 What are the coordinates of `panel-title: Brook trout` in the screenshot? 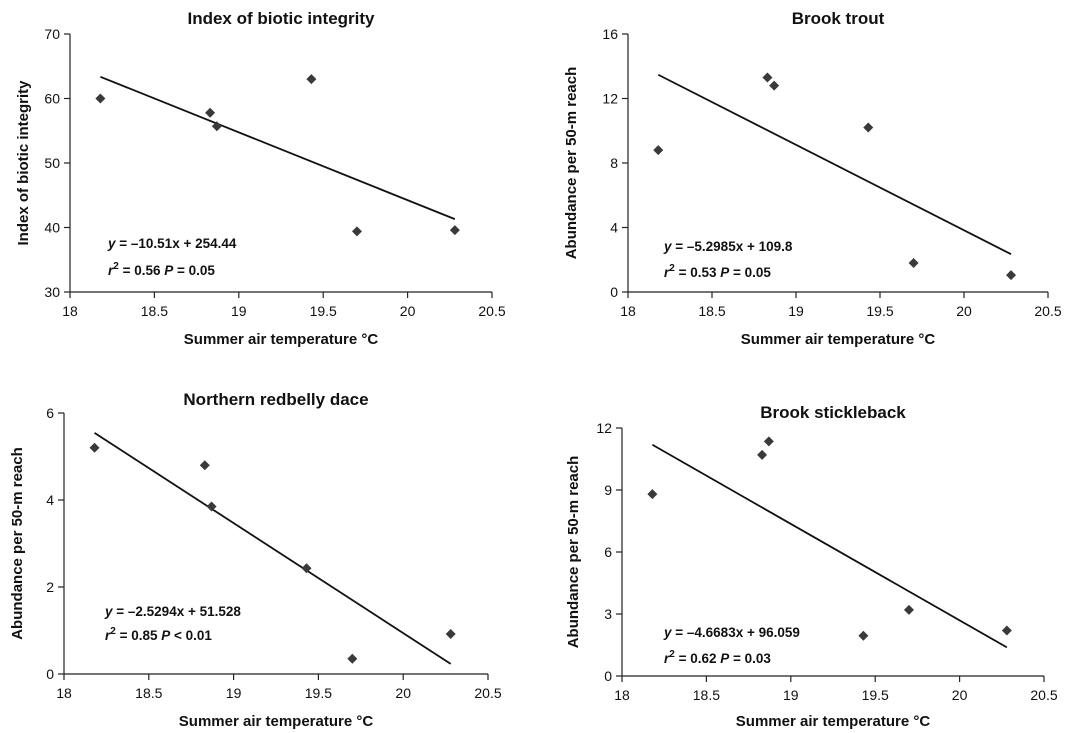 It's located at (838, 18).